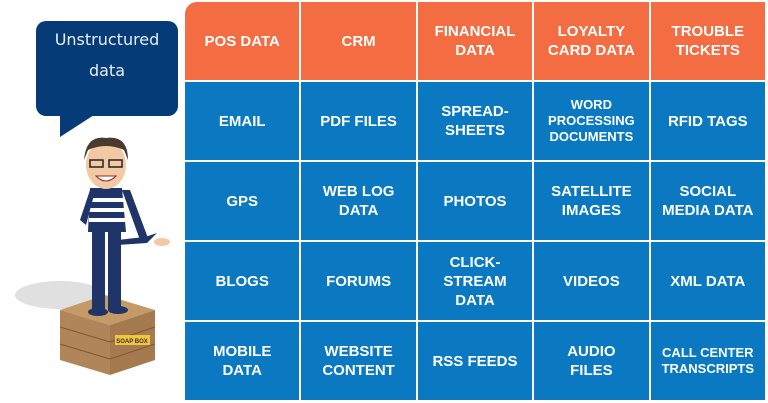 The height and width of the screenshot is (403, 768). What do you see at coordinates (242, 121) in the screenshot?
I see `grid-cell: EMAIL` at bounding box center [242, 121].